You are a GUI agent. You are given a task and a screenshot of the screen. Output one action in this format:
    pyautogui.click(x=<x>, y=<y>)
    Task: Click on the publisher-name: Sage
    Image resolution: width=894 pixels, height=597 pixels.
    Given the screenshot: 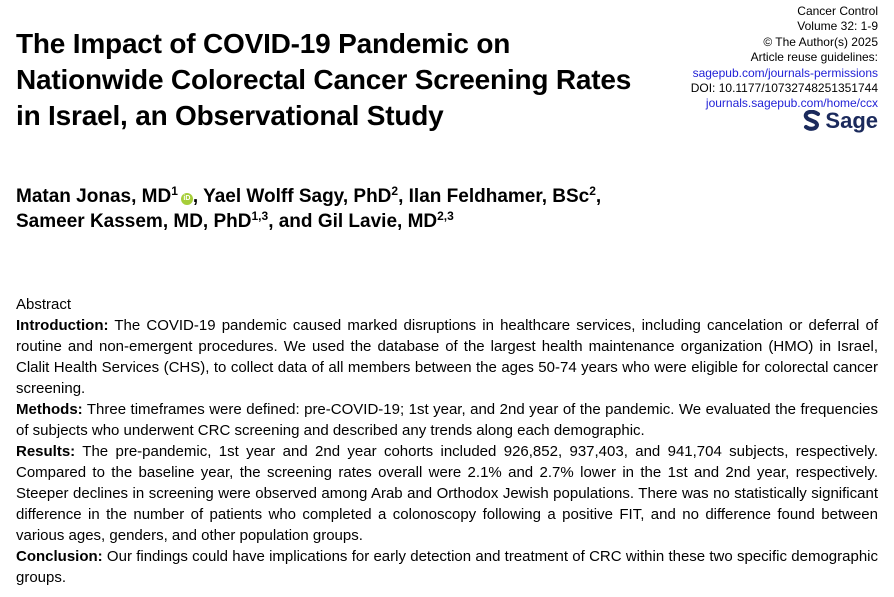 What is the action you would take?
    pyautogui.click(x=851, y=120)
    